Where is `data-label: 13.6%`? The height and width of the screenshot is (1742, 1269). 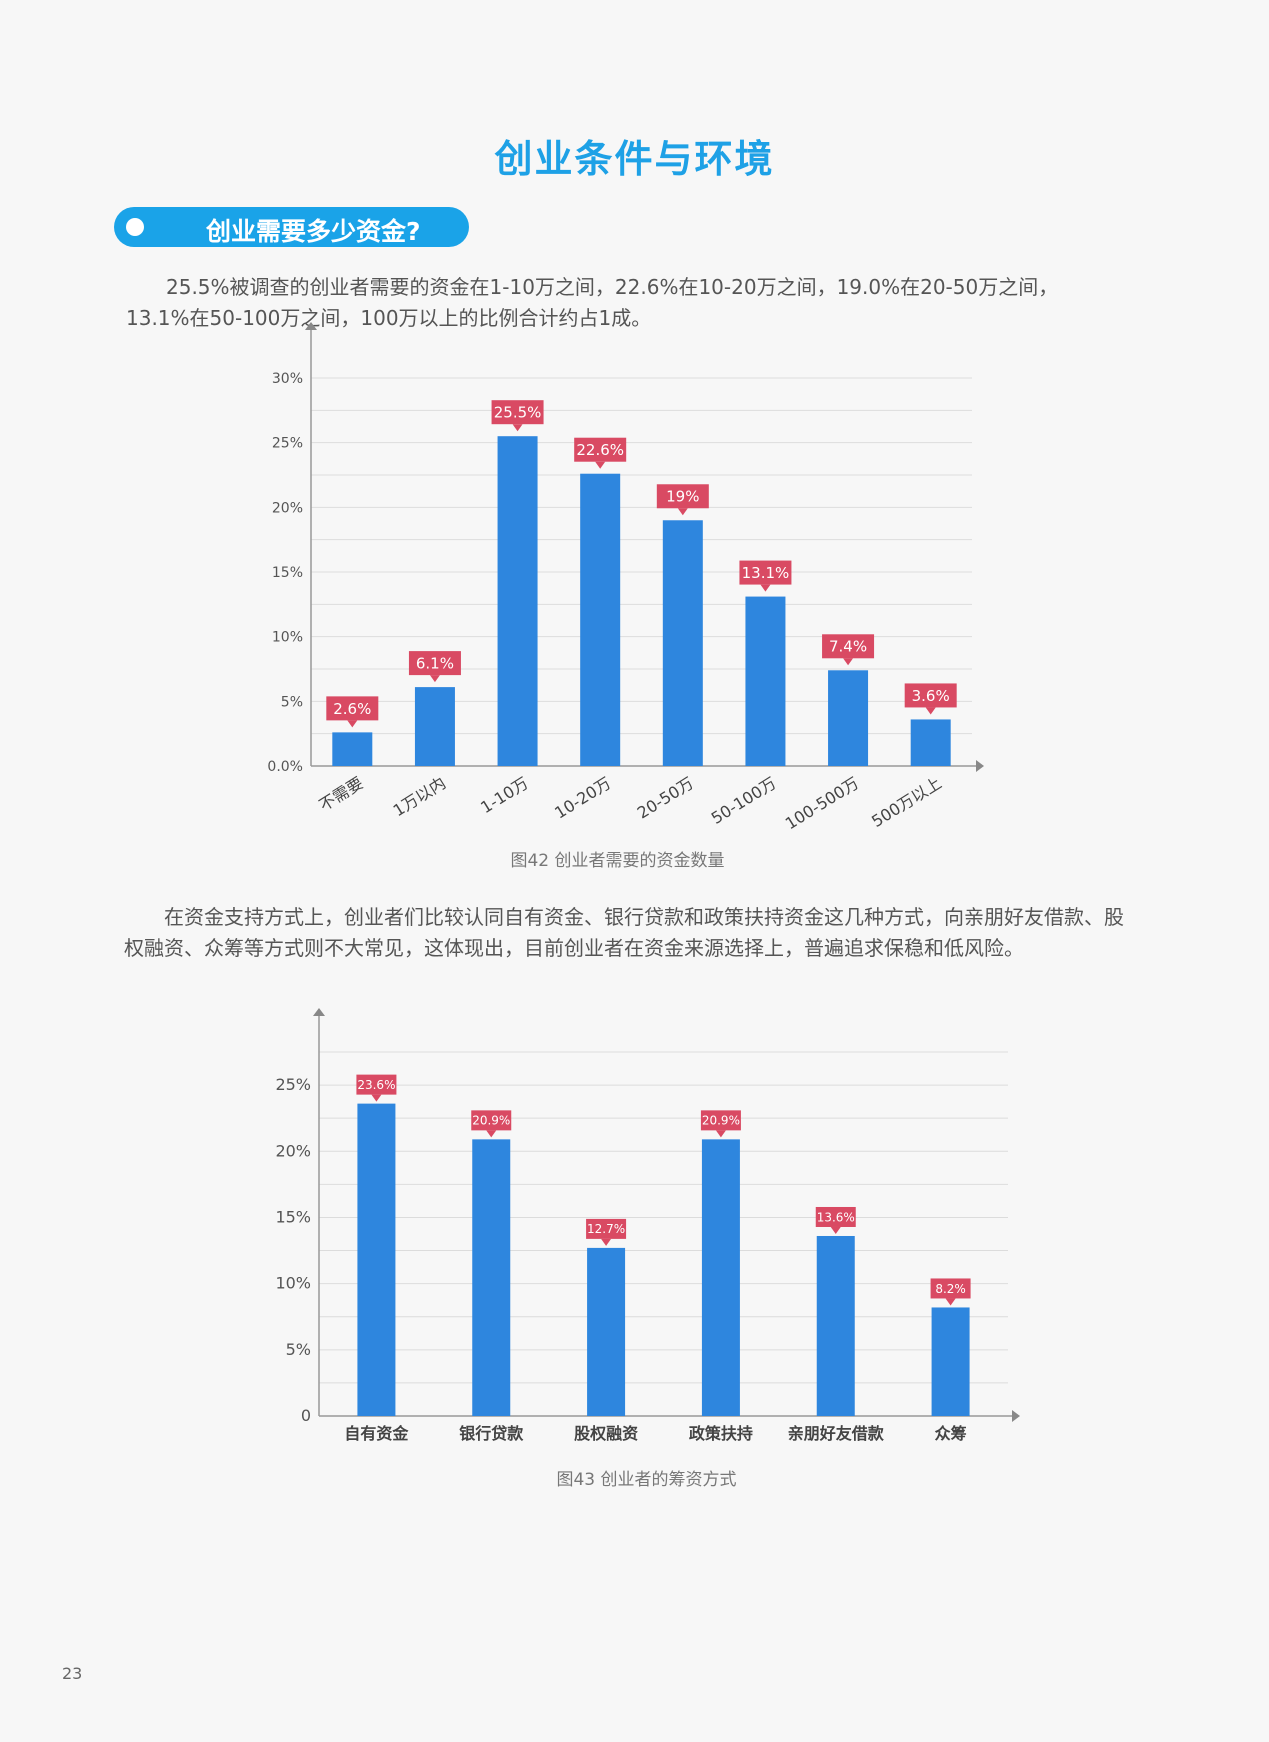 data-label: 13.6% is located at coordinates (836, 1217).